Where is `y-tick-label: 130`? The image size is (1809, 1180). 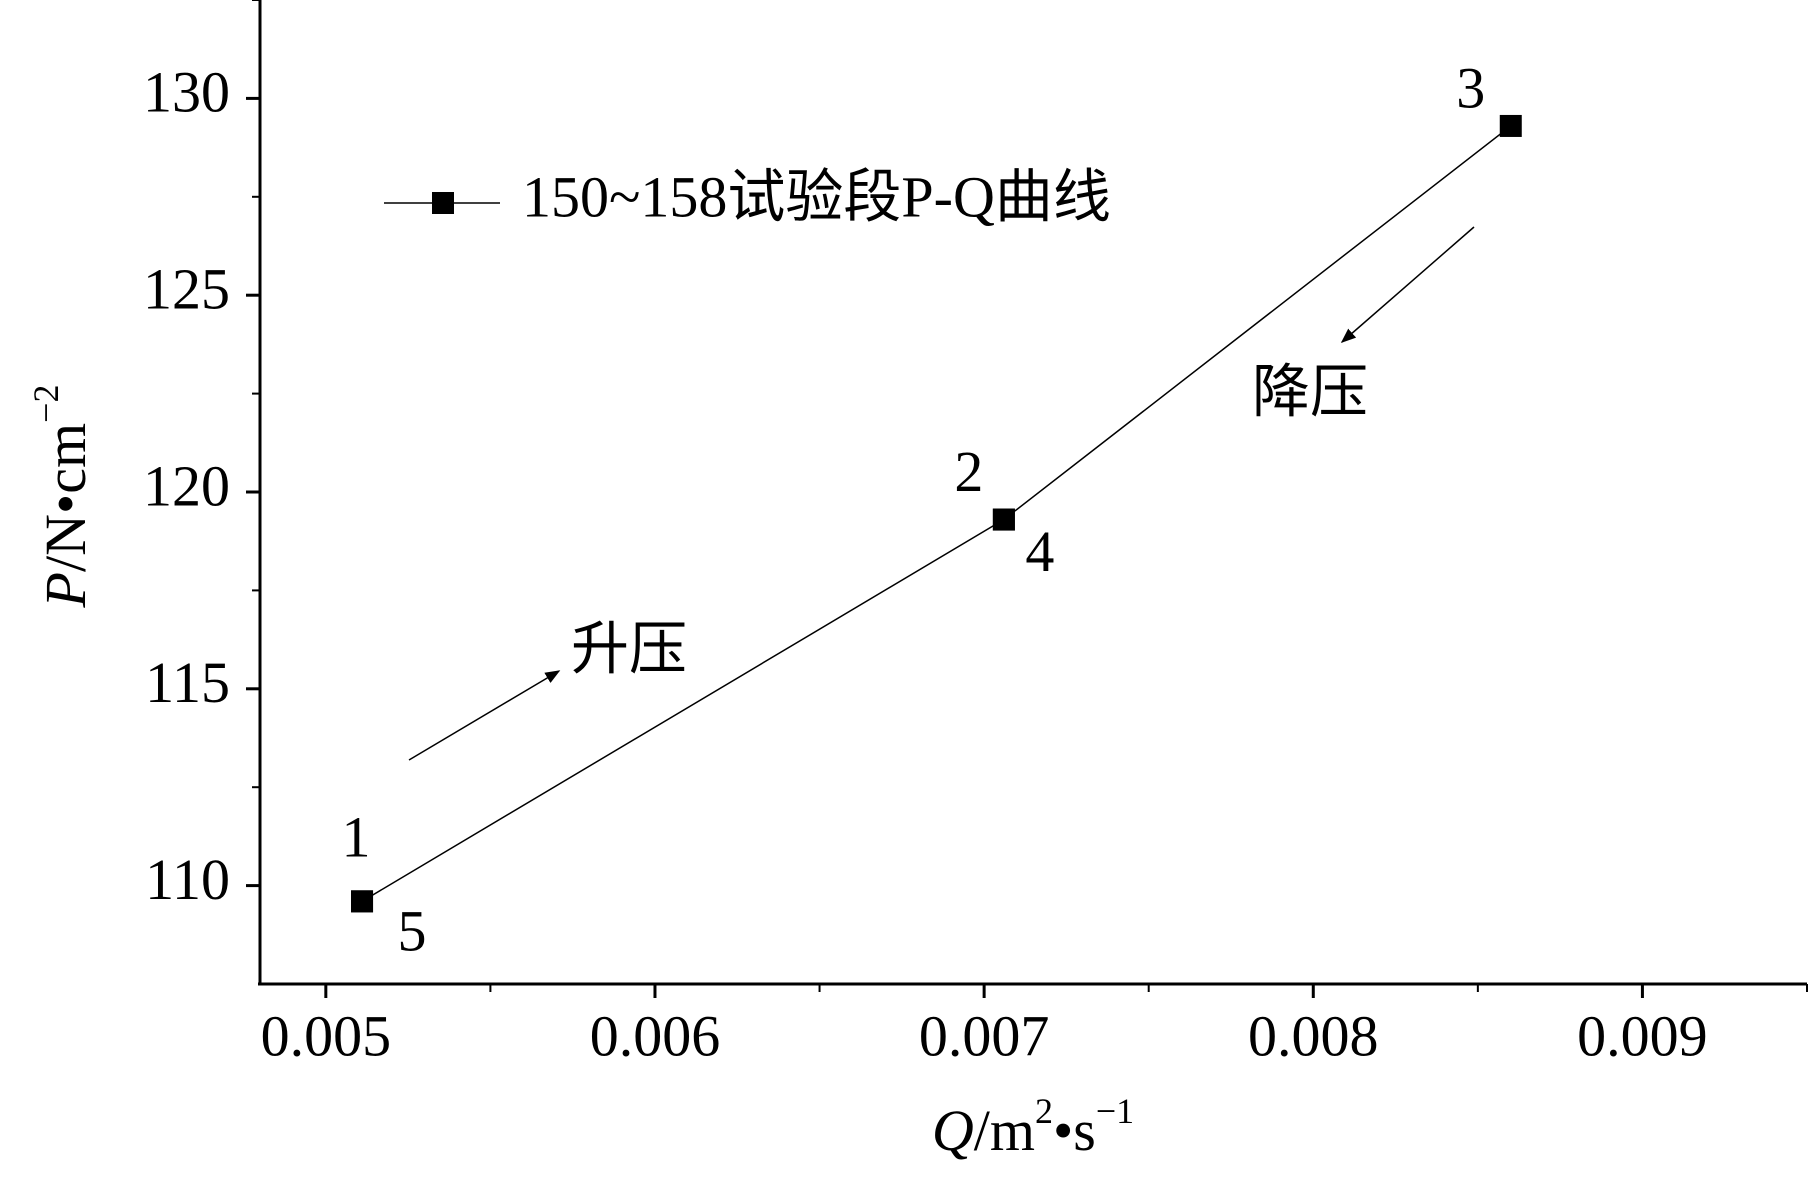
y-tick-label: 130 is located at coordinates (186, 92).